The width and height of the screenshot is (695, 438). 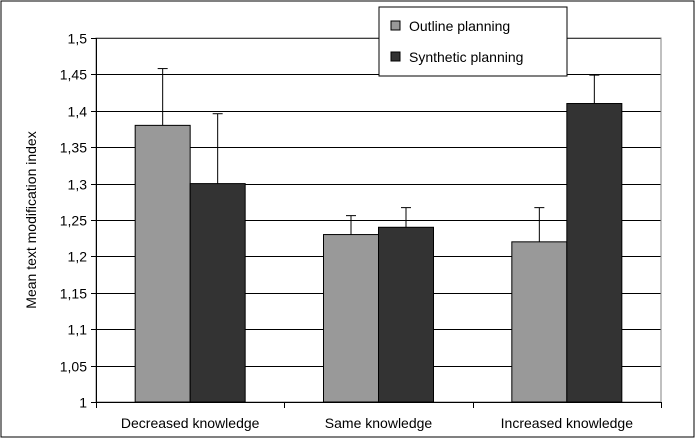 What do you see at coordinates (78, 39) in the screenshot?
I see `y-tick-label: 1,5` at bounding box center [78, 39].